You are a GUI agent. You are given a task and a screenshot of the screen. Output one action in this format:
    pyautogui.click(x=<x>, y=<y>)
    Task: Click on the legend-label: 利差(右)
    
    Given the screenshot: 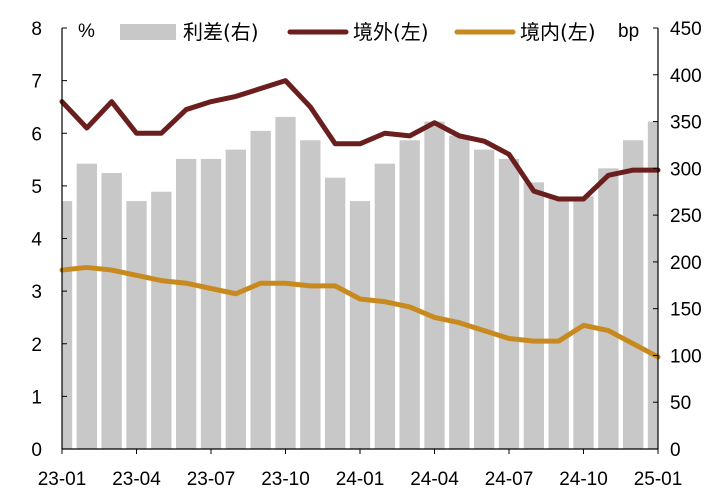 What is the action you would take?
    pyautogui.click(x=221, y=32)
    